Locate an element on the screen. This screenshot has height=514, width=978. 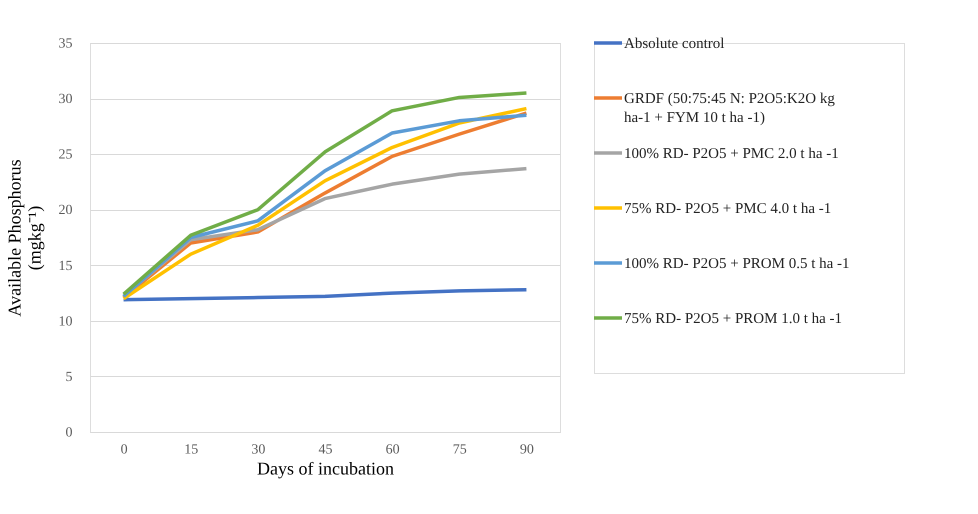
y-tick-label: 25 is located at coordinates (65, 155).